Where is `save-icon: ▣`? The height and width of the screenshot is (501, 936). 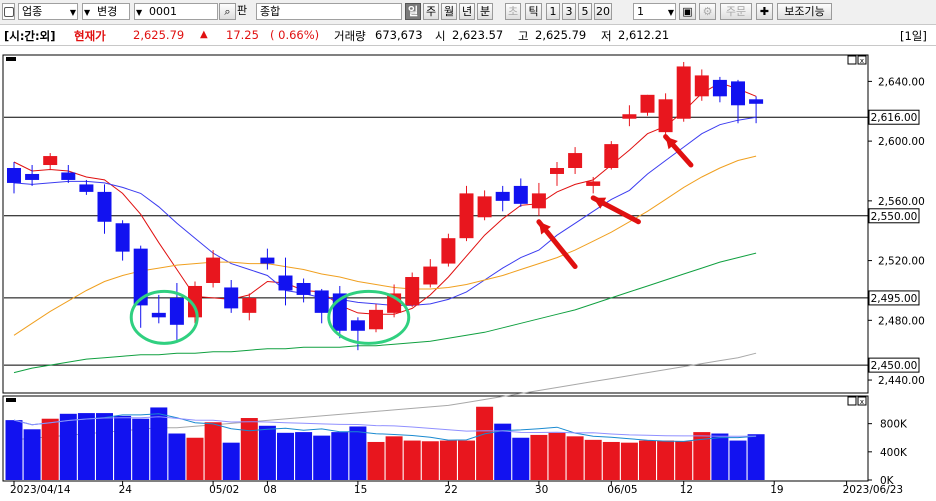 save-icon: ▣ is located at coordinates (687, 11).